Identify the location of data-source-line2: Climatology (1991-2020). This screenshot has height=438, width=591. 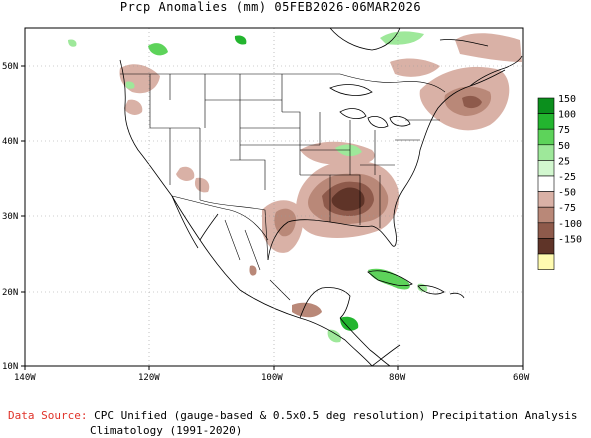
(166, 430).